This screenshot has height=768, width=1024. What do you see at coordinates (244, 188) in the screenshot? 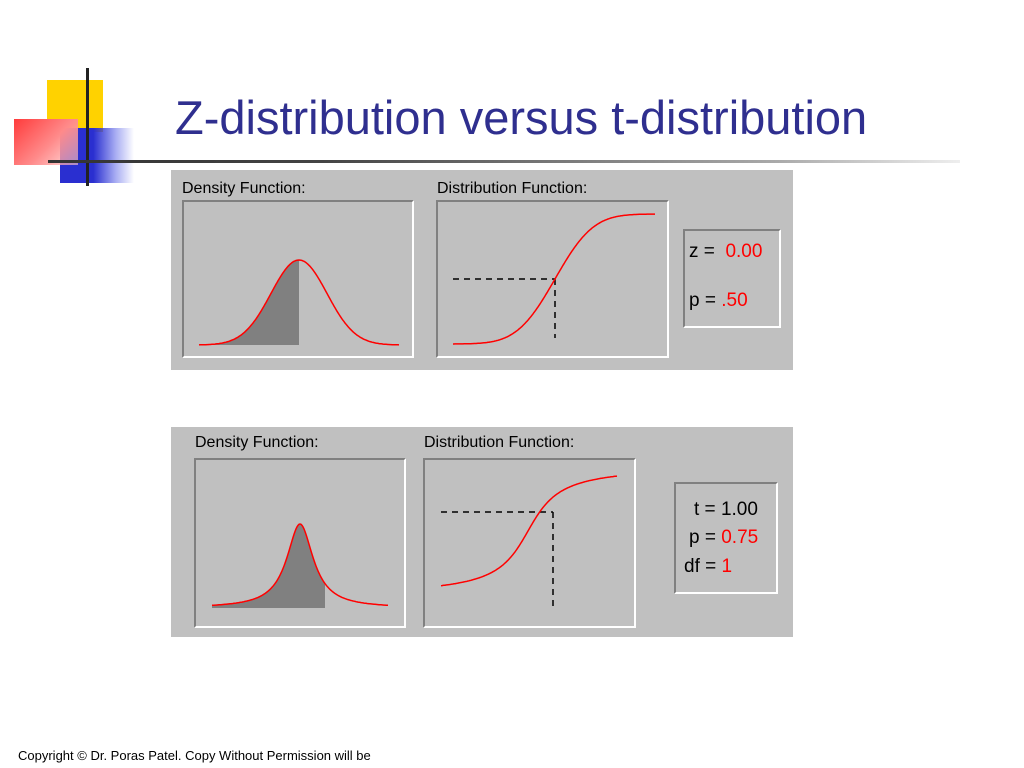
I see `z-density-label: Density Function:` at bounding box center [244, 188].